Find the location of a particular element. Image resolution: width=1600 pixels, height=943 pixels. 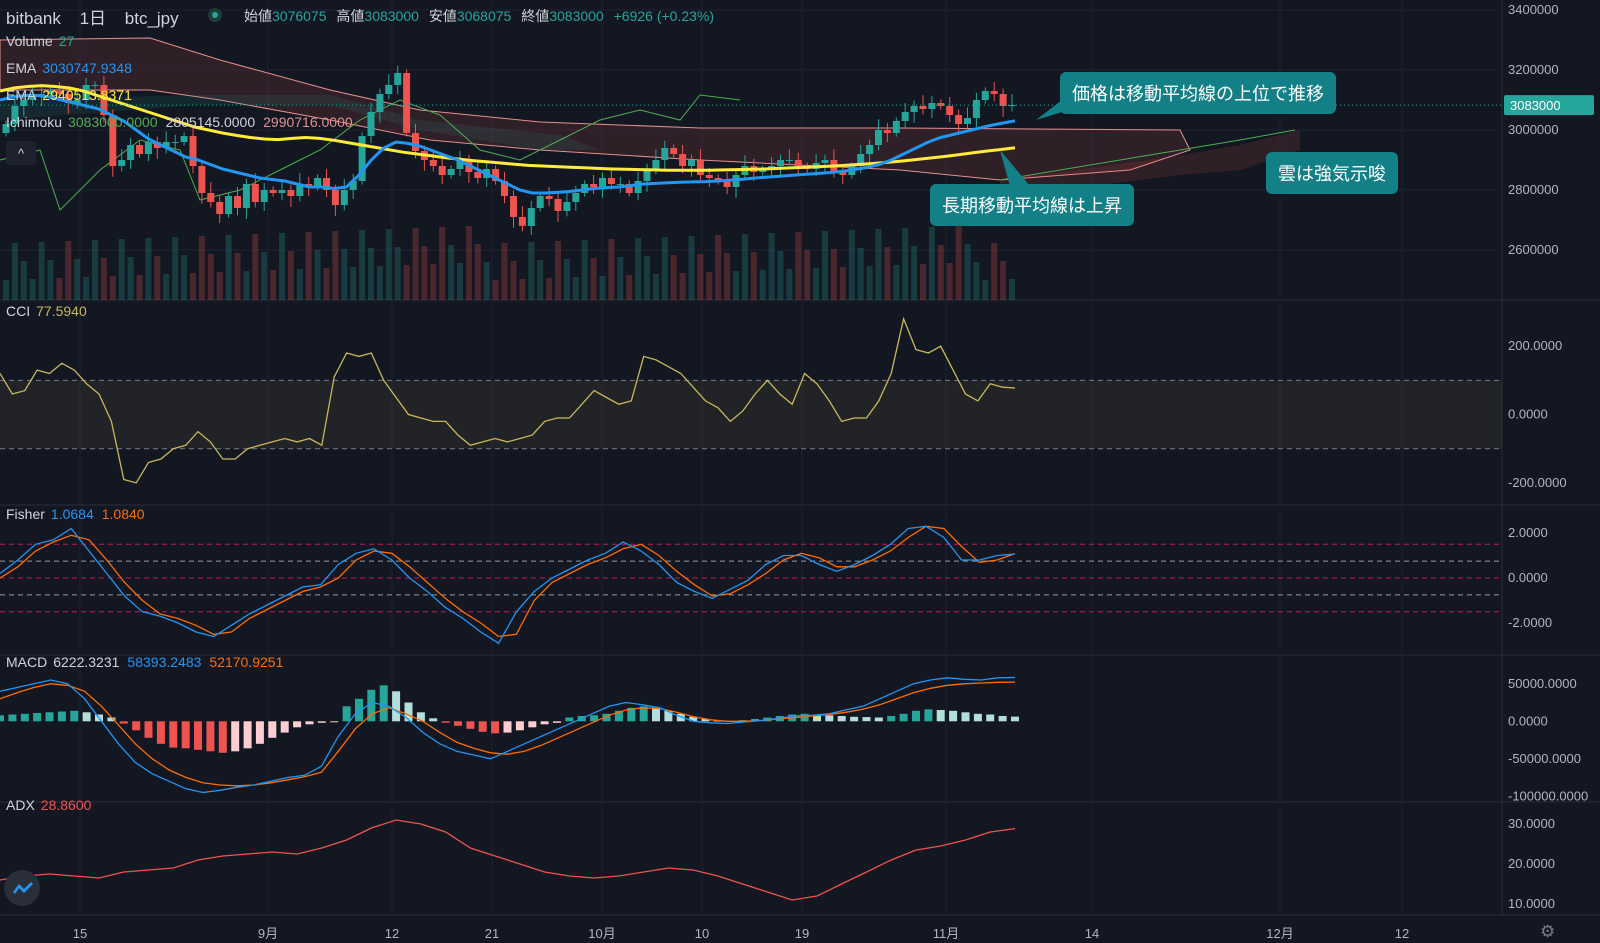

adx-tick-label: 30.0000 is located at coordinates (1531, 823).